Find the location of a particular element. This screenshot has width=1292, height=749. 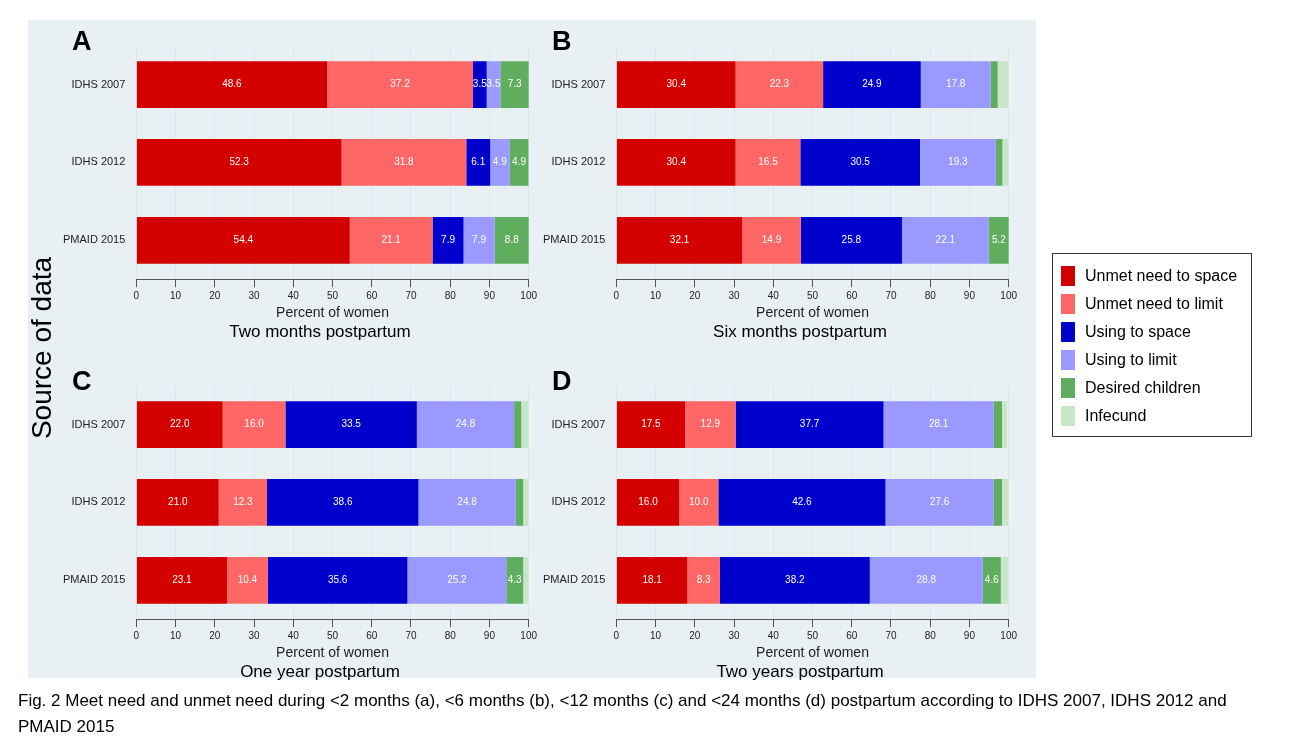

data-label: 16.5 is located at coordinates (768, 162).